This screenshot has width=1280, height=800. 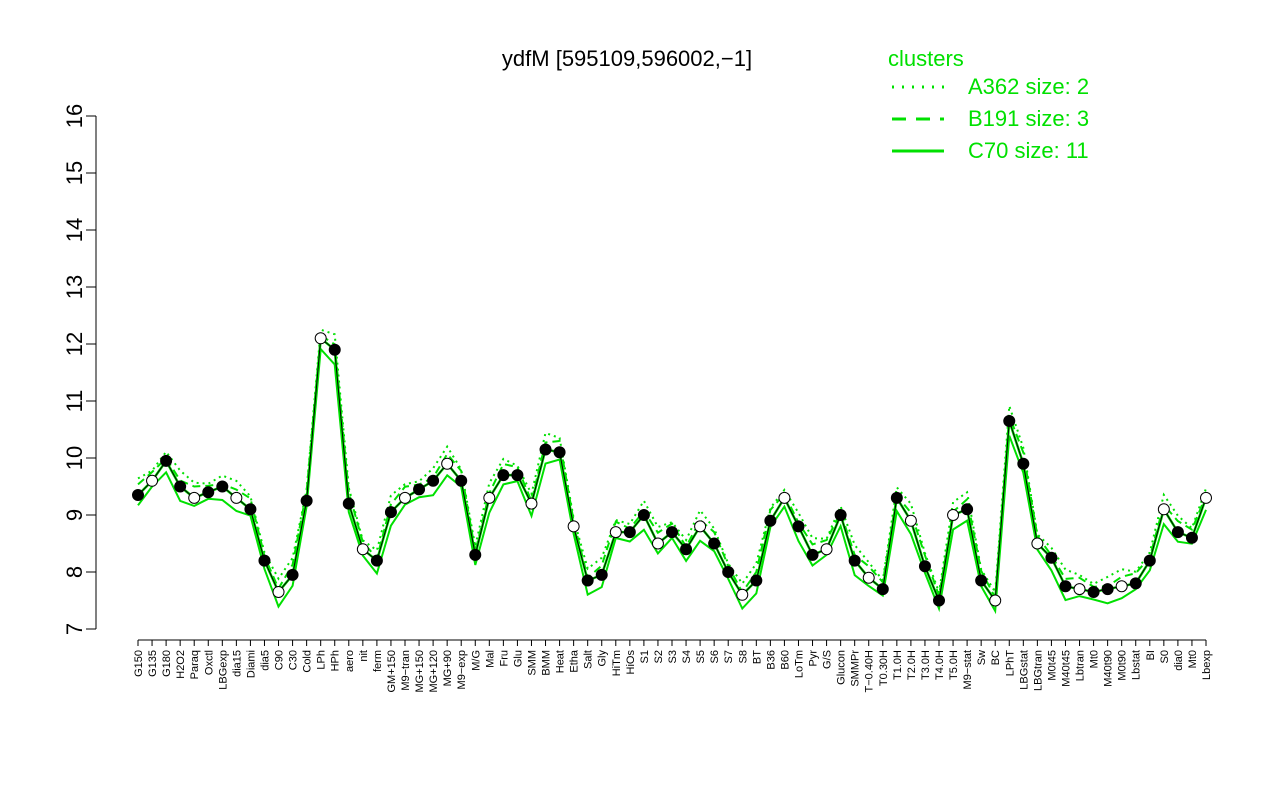 What do you see at coordinates (364, 656) in the screenshot?
I see `x-tick-label: nit` at bounding box center [364, 656].